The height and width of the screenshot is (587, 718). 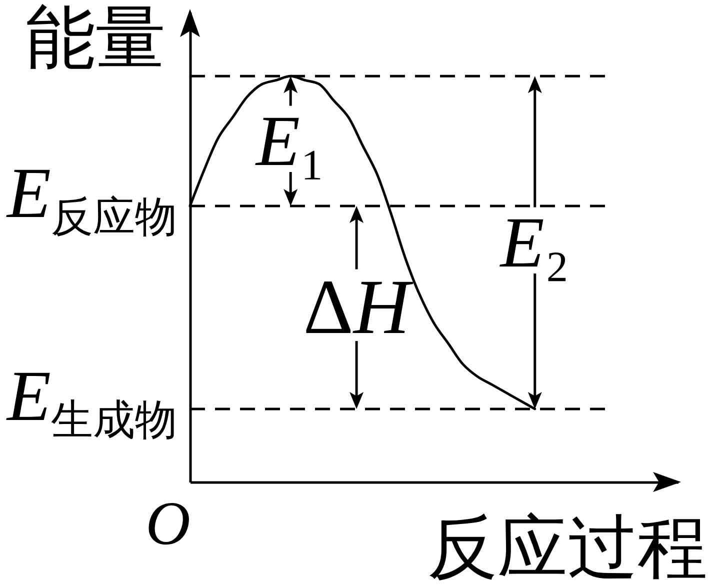 I want to click on annotation: E₂, so click(x=534, y=242).